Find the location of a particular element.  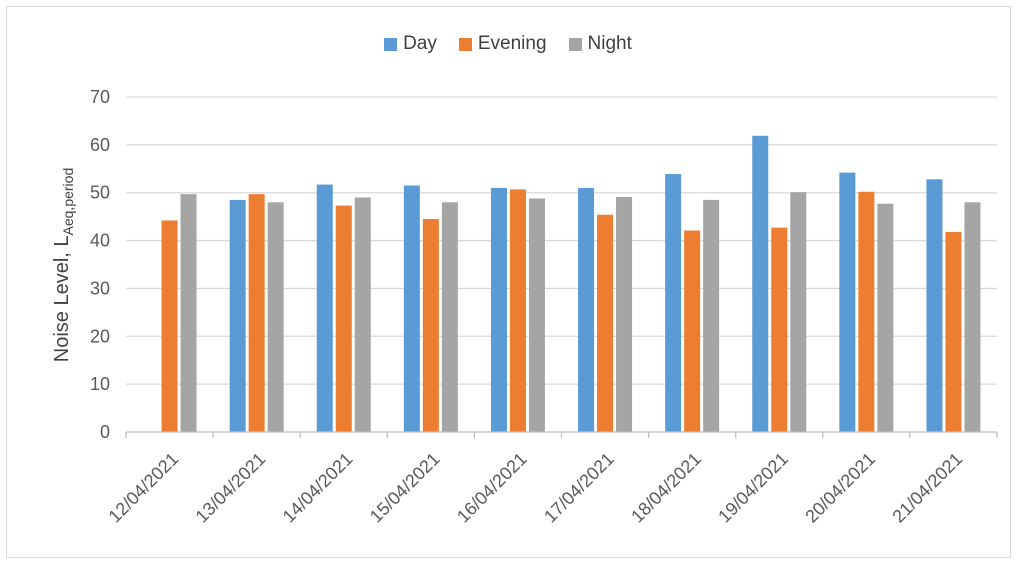

chart-legend: Day Evening Night is located at coordinates (508, 44).